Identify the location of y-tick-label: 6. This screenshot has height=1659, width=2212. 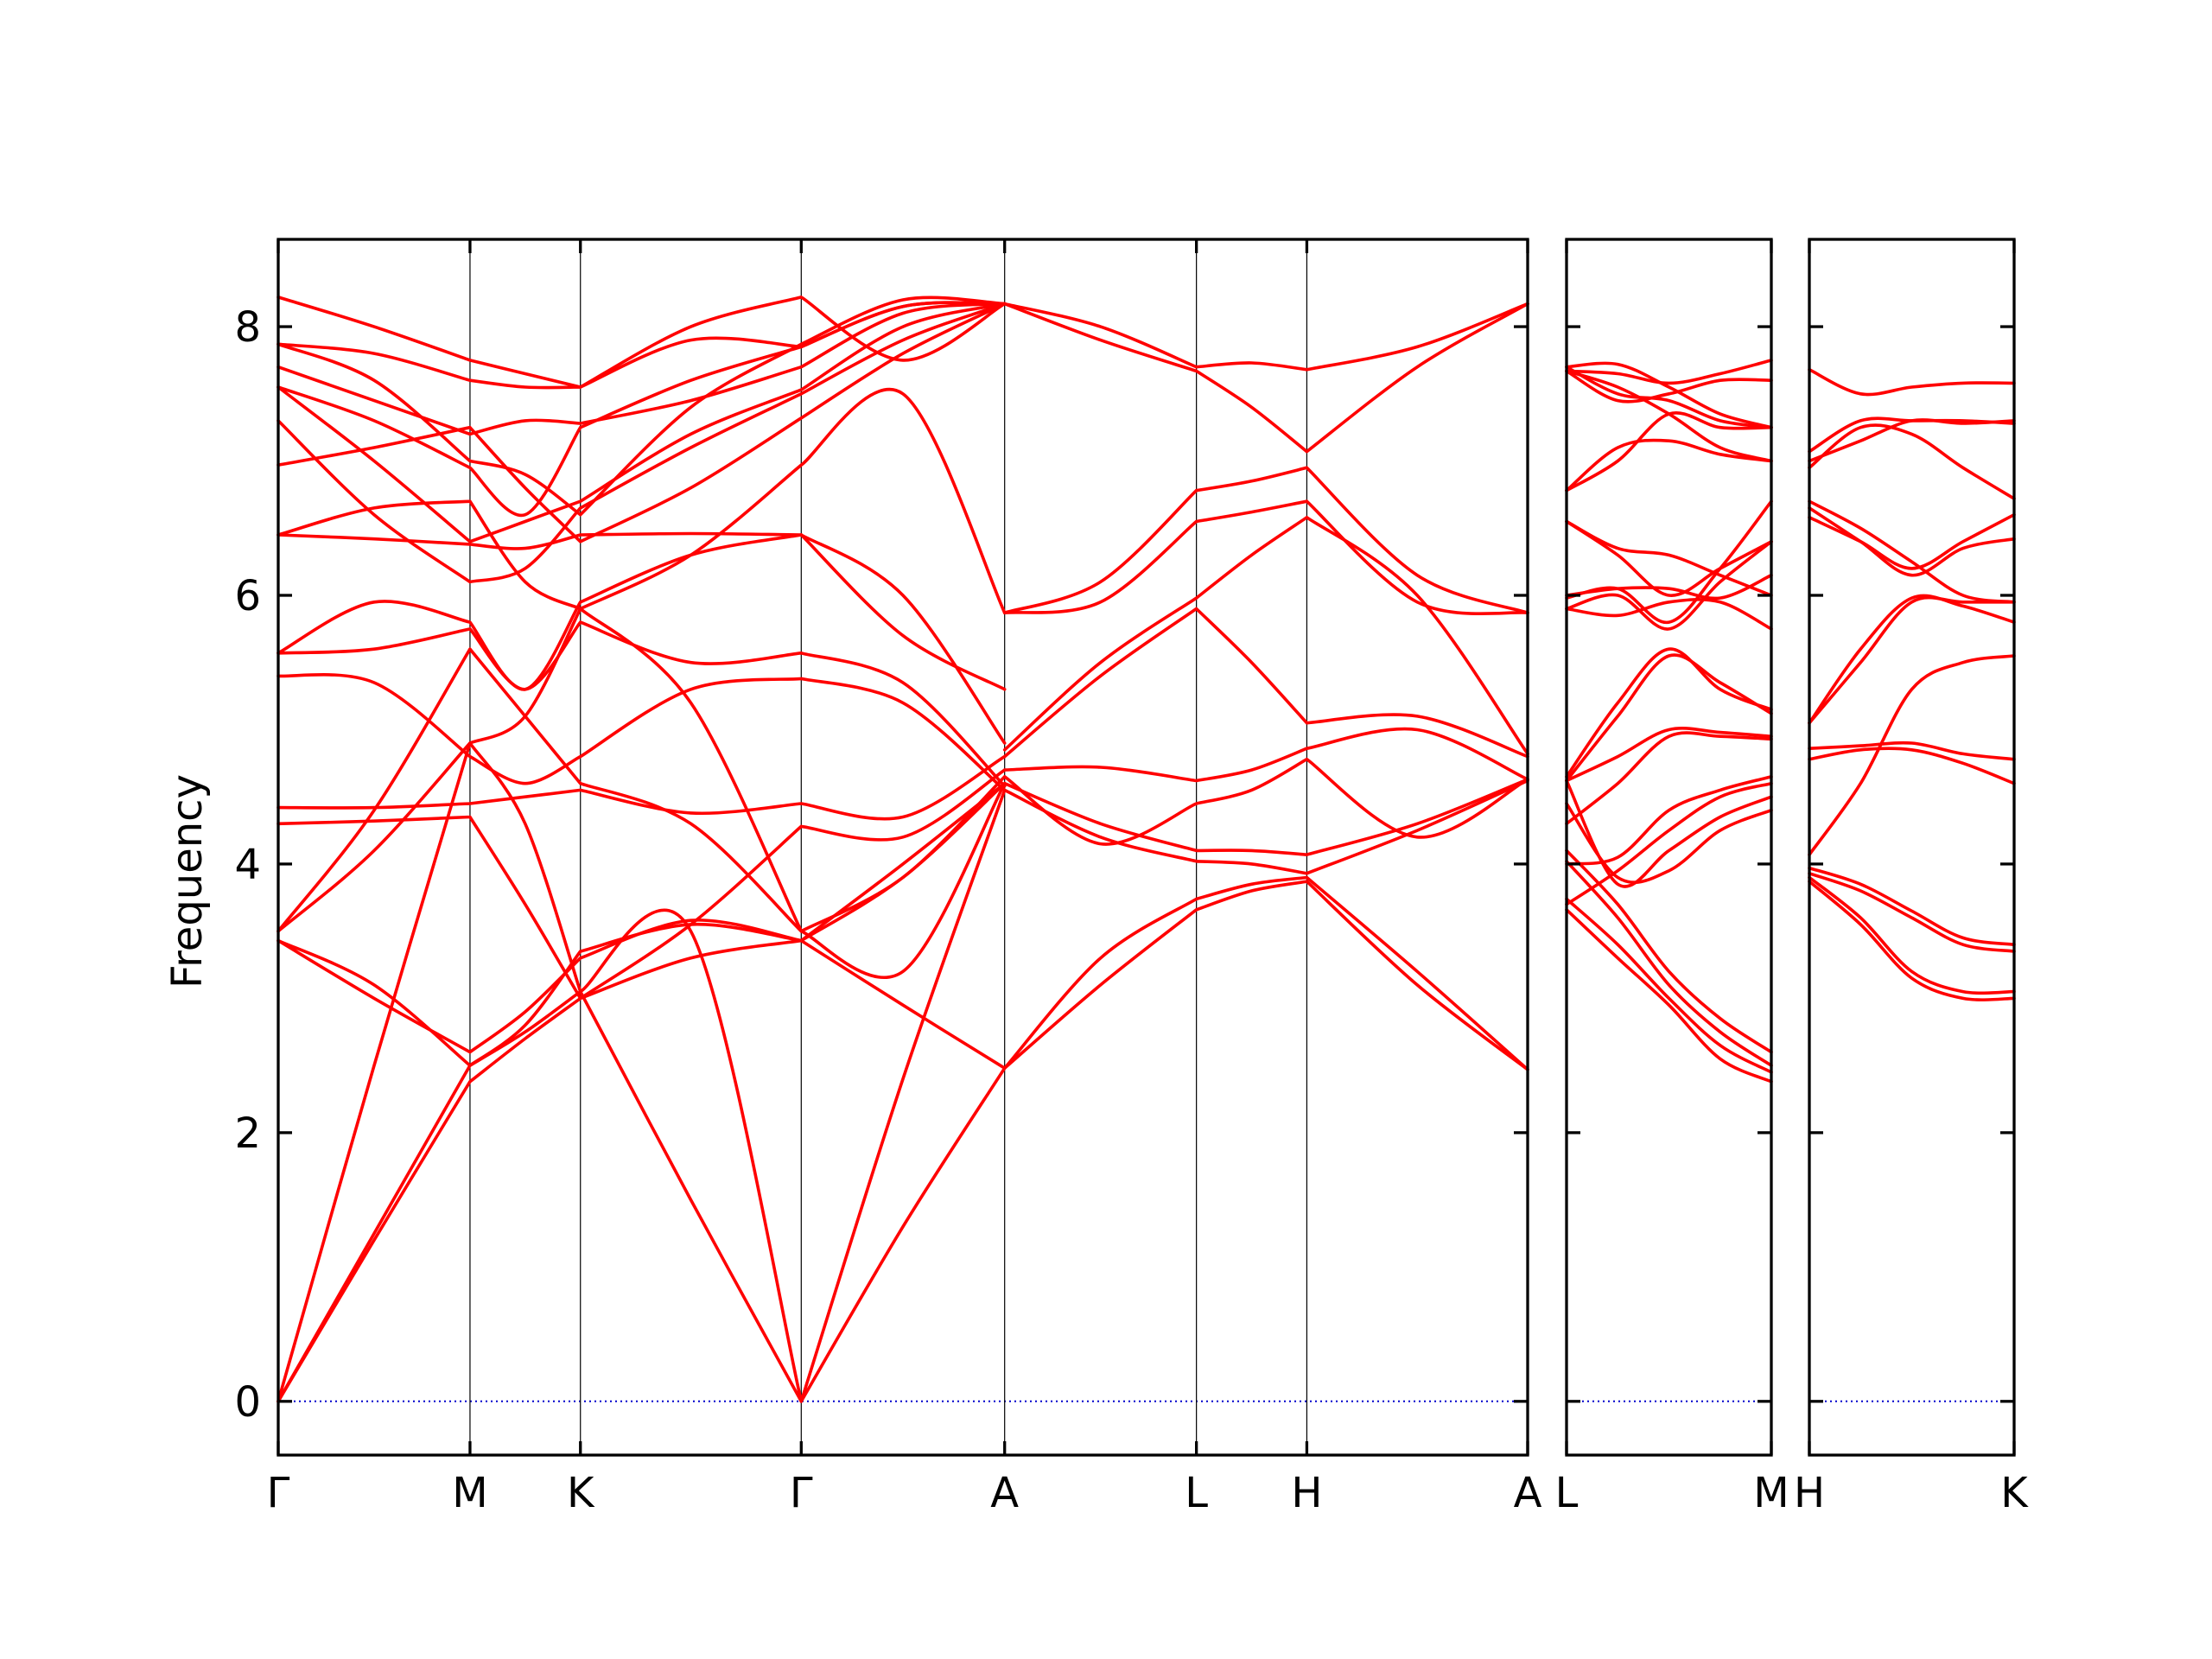
(247, 596).